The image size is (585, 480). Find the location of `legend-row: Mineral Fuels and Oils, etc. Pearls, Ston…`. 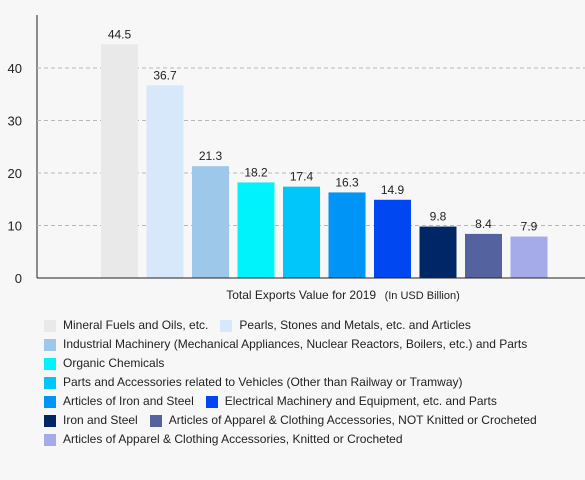

legend-row: Mineral Fuels and Oils, etc. Pearls, Ston… is located at coordinates (313, 325).